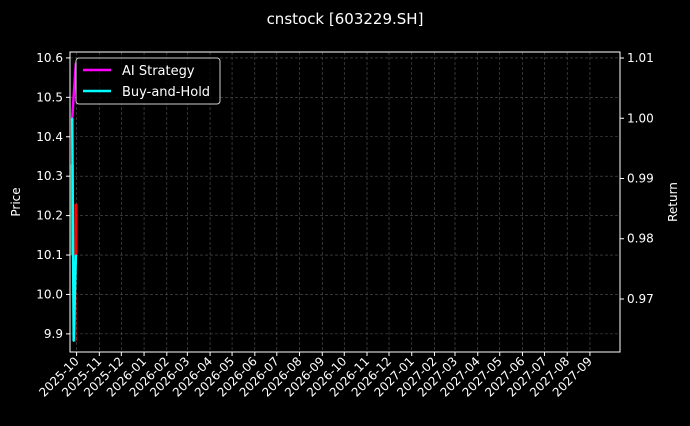 The height and width of the screenshot is (426, 690). What do you see at coordinates (74, 90) in the screenshot?
I see `series-line-ai-strategy` at bounding box center [74, 90].